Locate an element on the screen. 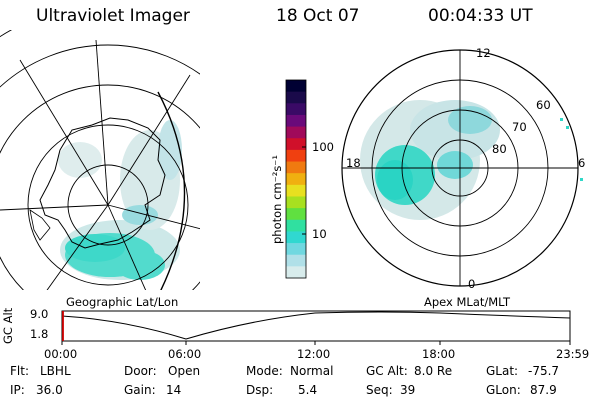 The image size is (600, 400). altitude-xtick-3: 18:00 is located at coordinates (439, 354).